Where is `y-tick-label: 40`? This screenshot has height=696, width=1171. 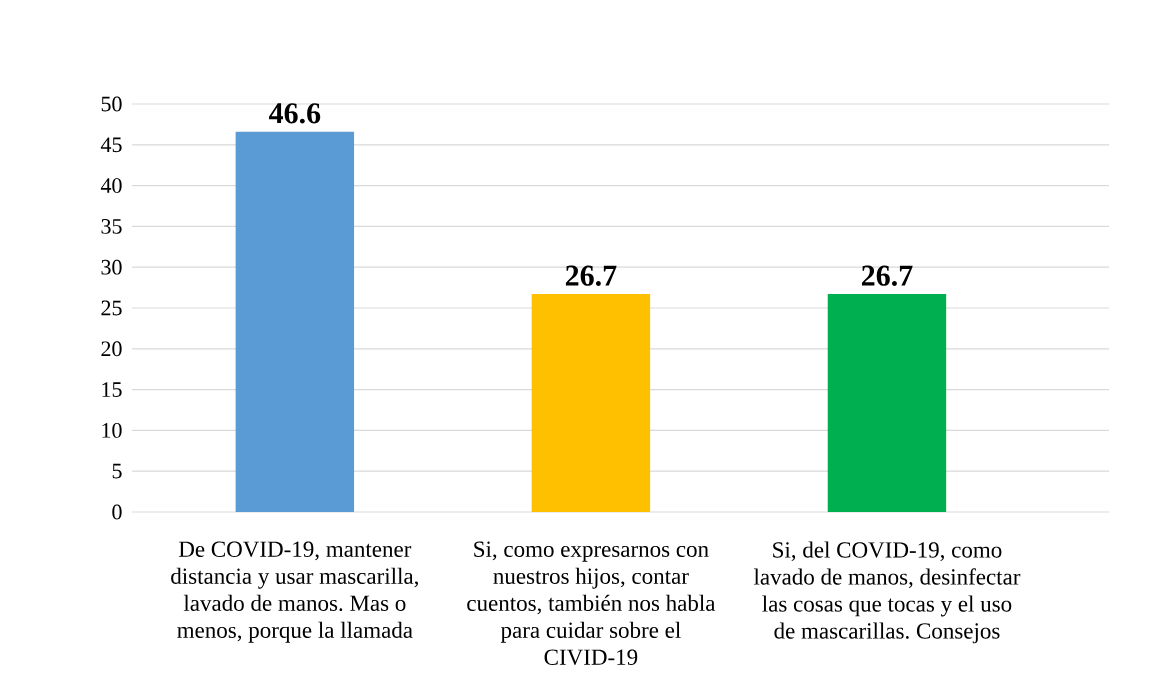
y-tick-label: 40 is located at coordinates (111, 186).